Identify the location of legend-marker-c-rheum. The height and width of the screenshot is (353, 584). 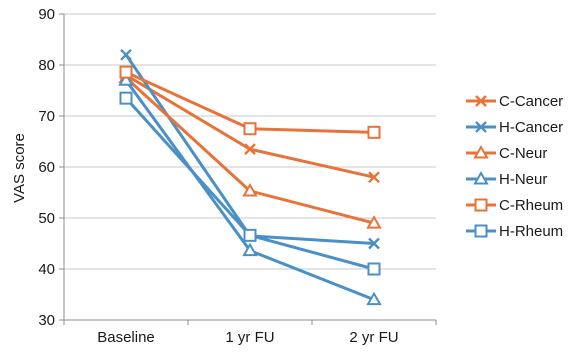
(481, 205).